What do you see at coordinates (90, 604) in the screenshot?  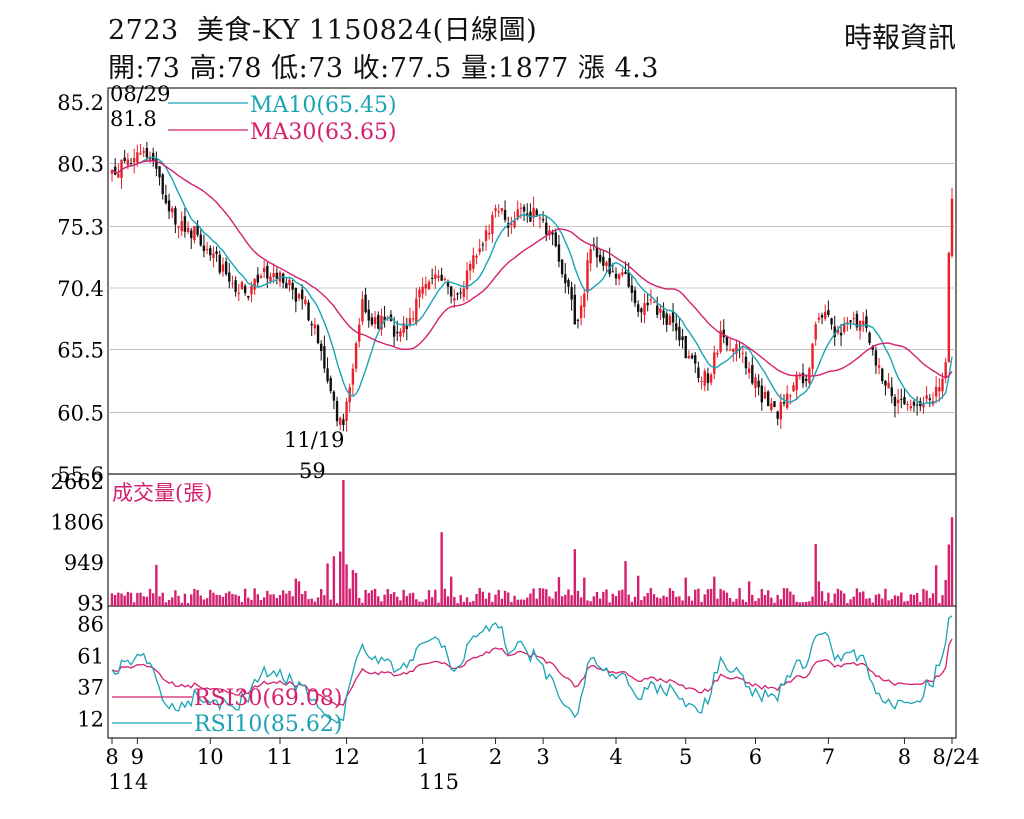 I see `volume-tick-label: 93` at bounding box center [90, 604].